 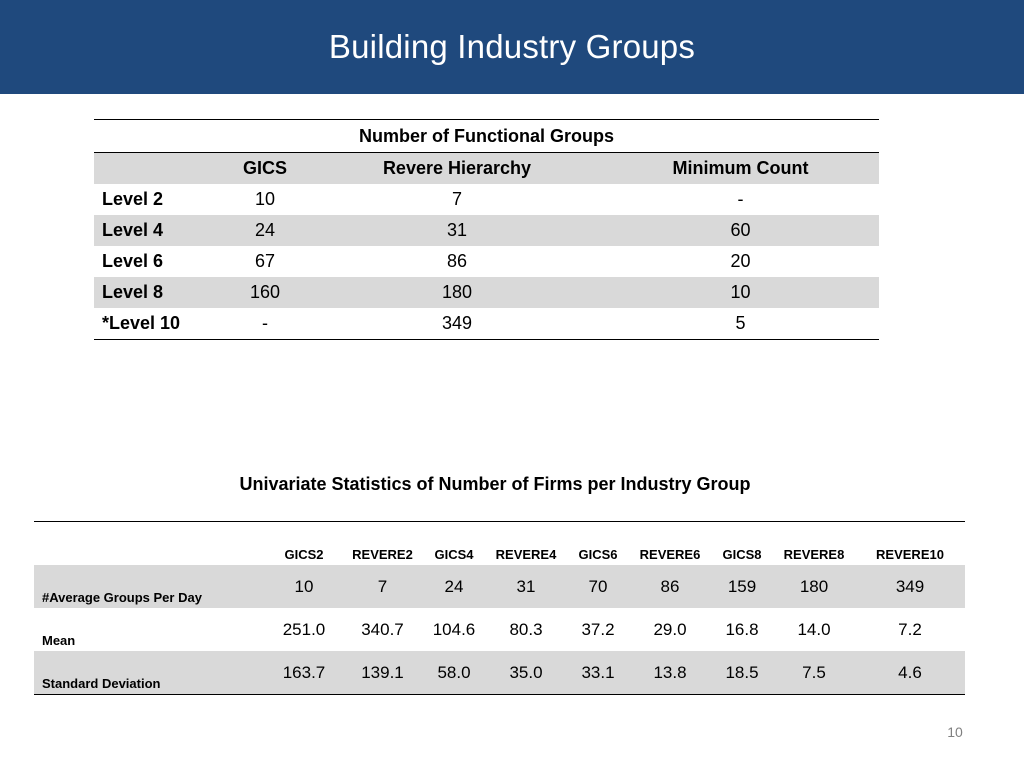 I want to click on row-label: Mean, so click(x=59, y=640).